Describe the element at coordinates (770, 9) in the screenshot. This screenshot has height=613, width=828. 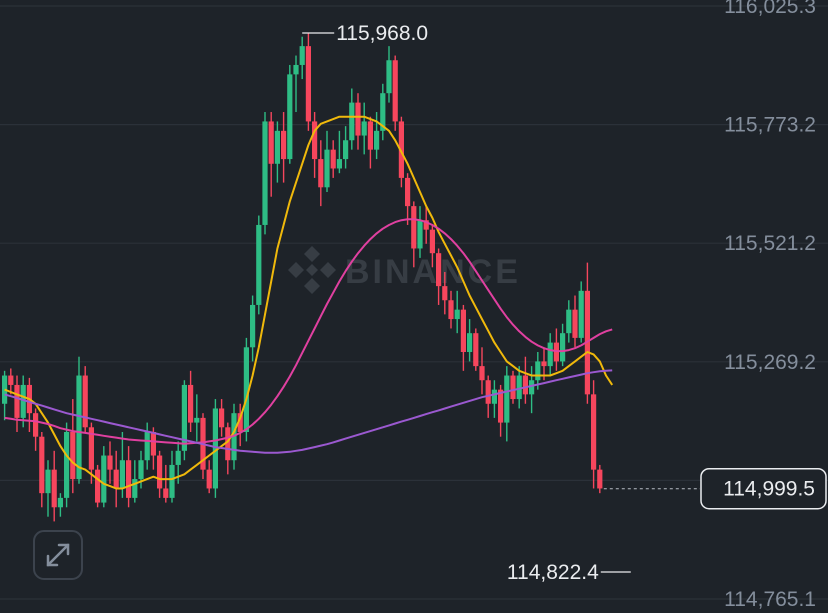
I see `price-tick-label: 116,025.3` at that location.